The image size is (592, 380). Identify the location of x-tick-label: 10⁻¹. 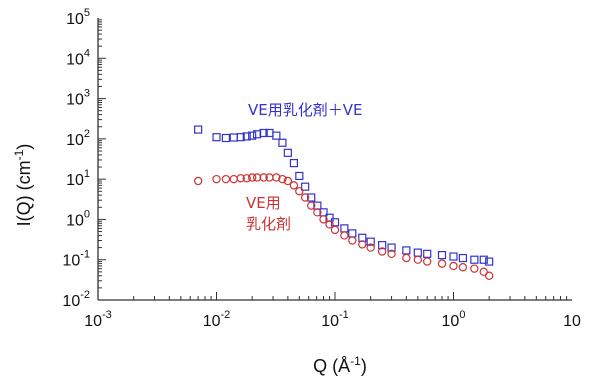
(335, 319).